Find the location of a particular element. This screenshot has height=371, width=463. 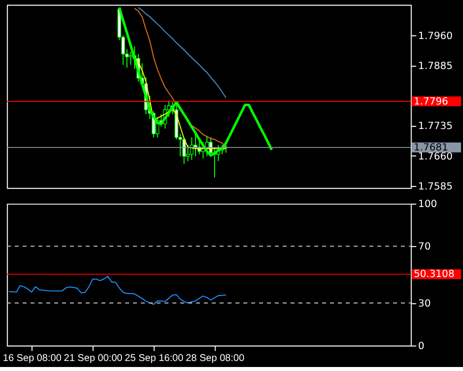

ref-line-label: 1.7681 is located at coordinates (431, 148).